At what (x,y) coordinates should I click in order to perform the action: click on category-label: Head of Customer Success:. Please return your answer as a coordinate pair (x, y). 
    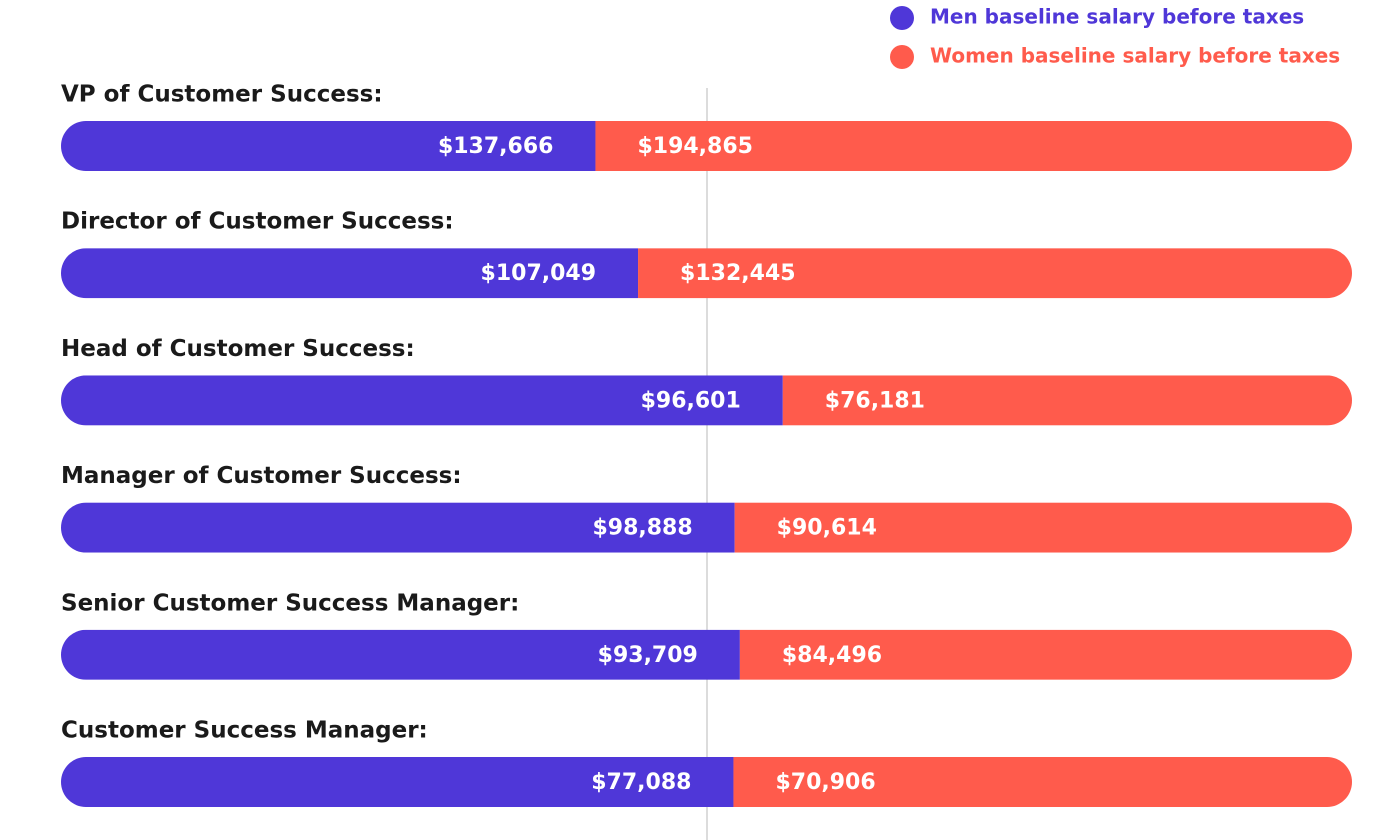
    Looking at the image, I should click on (238, 349).